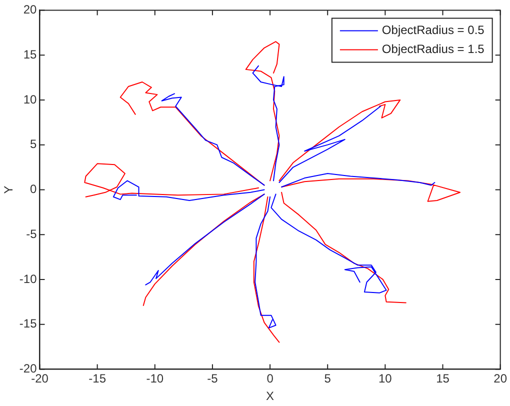 The height and width of the screenshot is (406, 510). What do you see at coordinates (385, 379) in the screenshot?
I see `x-tick-label: 10` at bounding box center [385, 379].